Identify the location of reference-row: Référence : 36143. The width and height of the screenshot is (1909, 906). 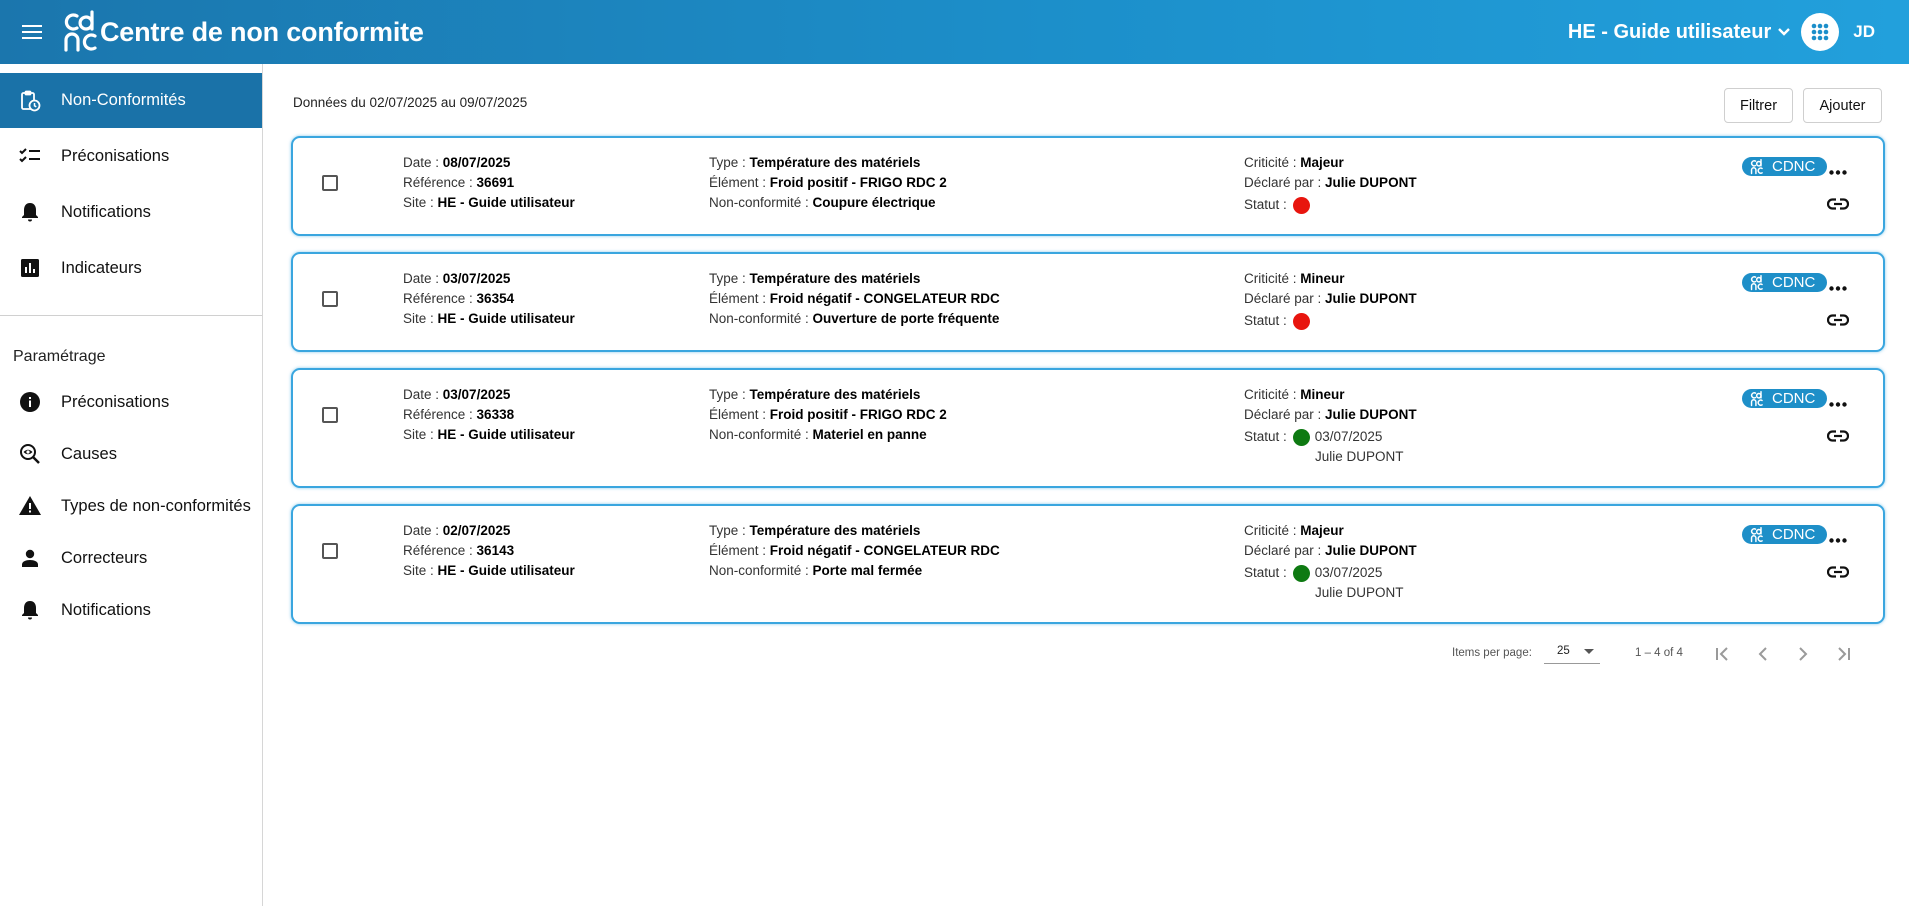
(459, 550).